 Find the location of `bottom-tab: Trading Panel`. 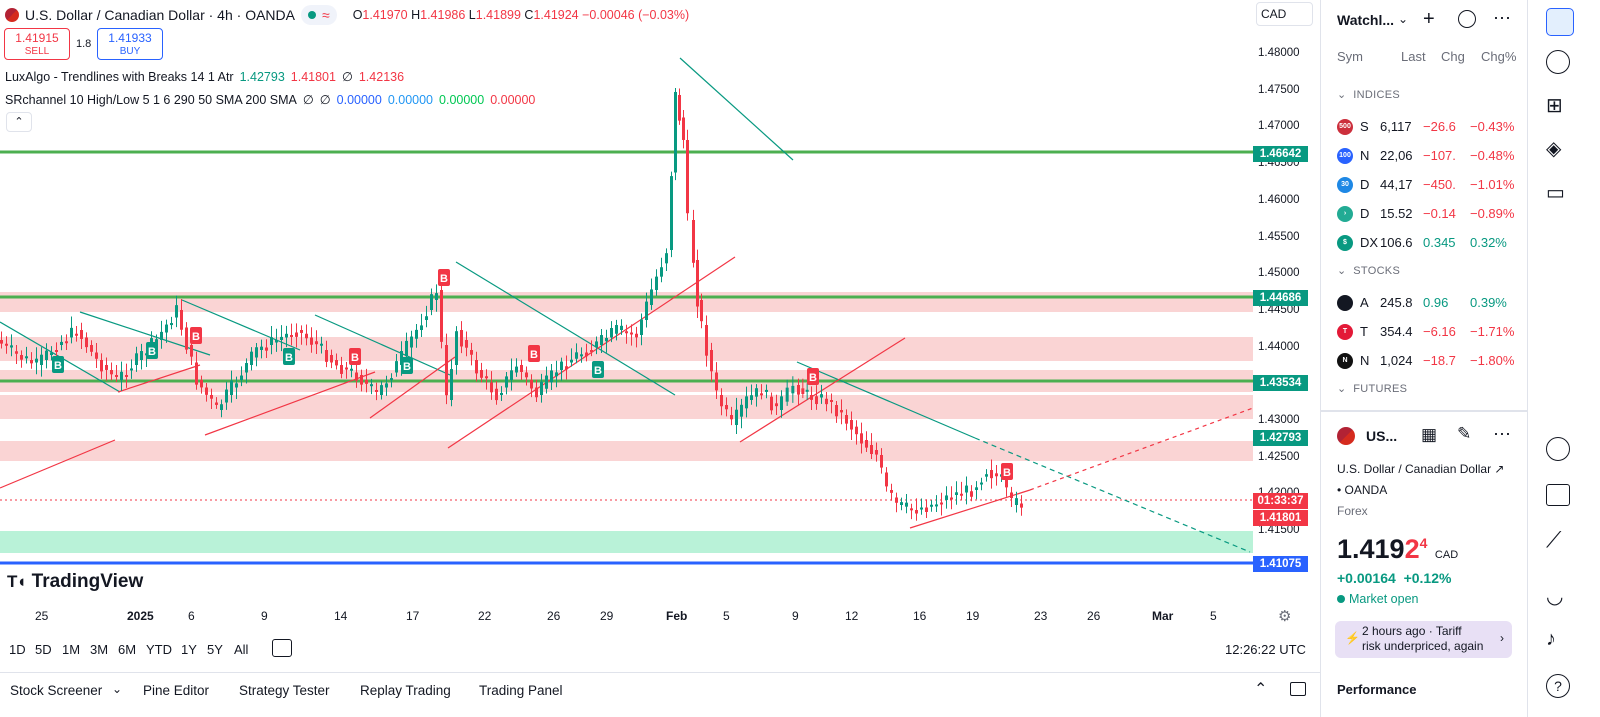

bottom-tab: Trading Panel is located at coordinates (521, 690).